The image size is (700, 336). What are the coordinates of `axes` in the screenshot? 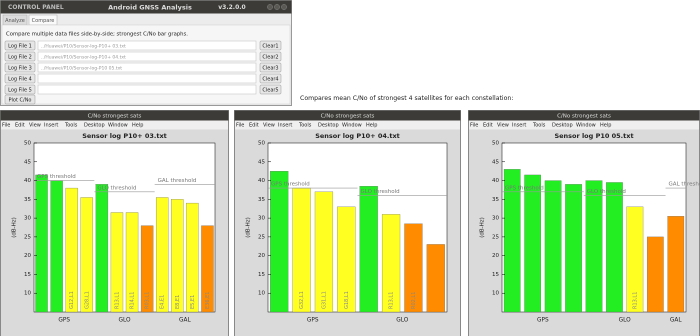 It's located at (124, 227).